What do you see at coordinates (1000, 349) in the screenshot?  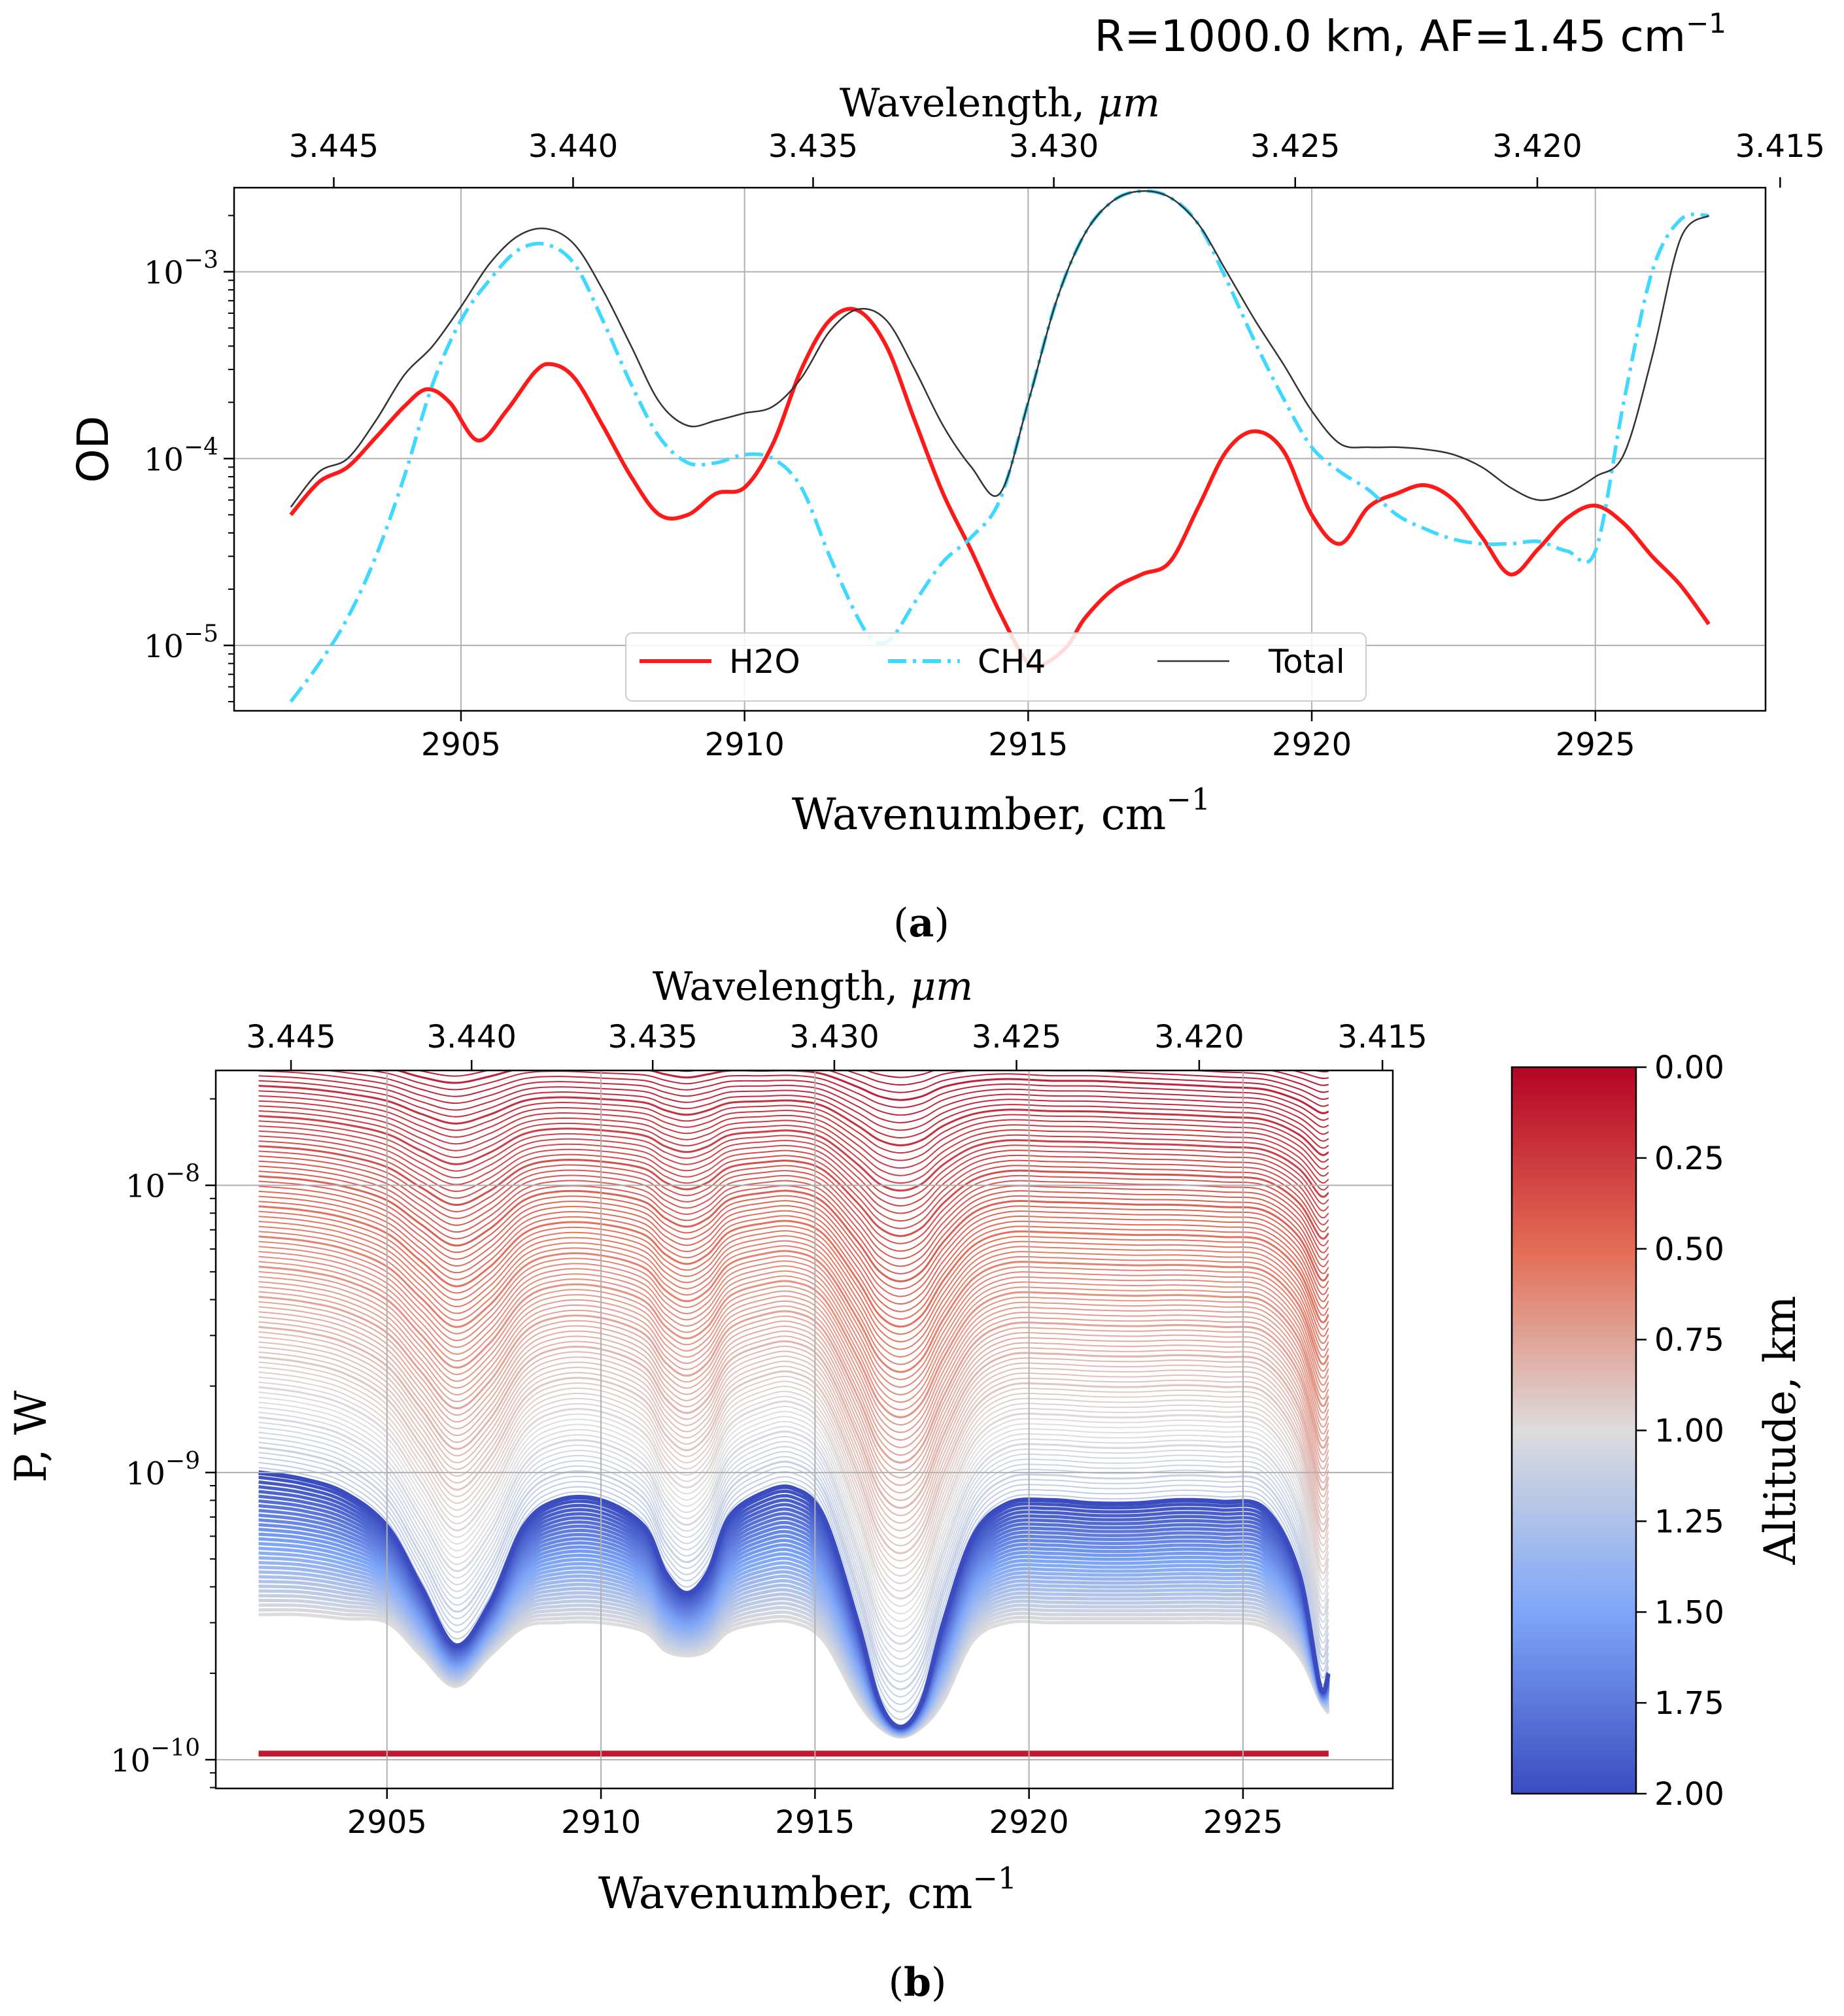 I see `series-total-line` at bounding box center [1000, 349].